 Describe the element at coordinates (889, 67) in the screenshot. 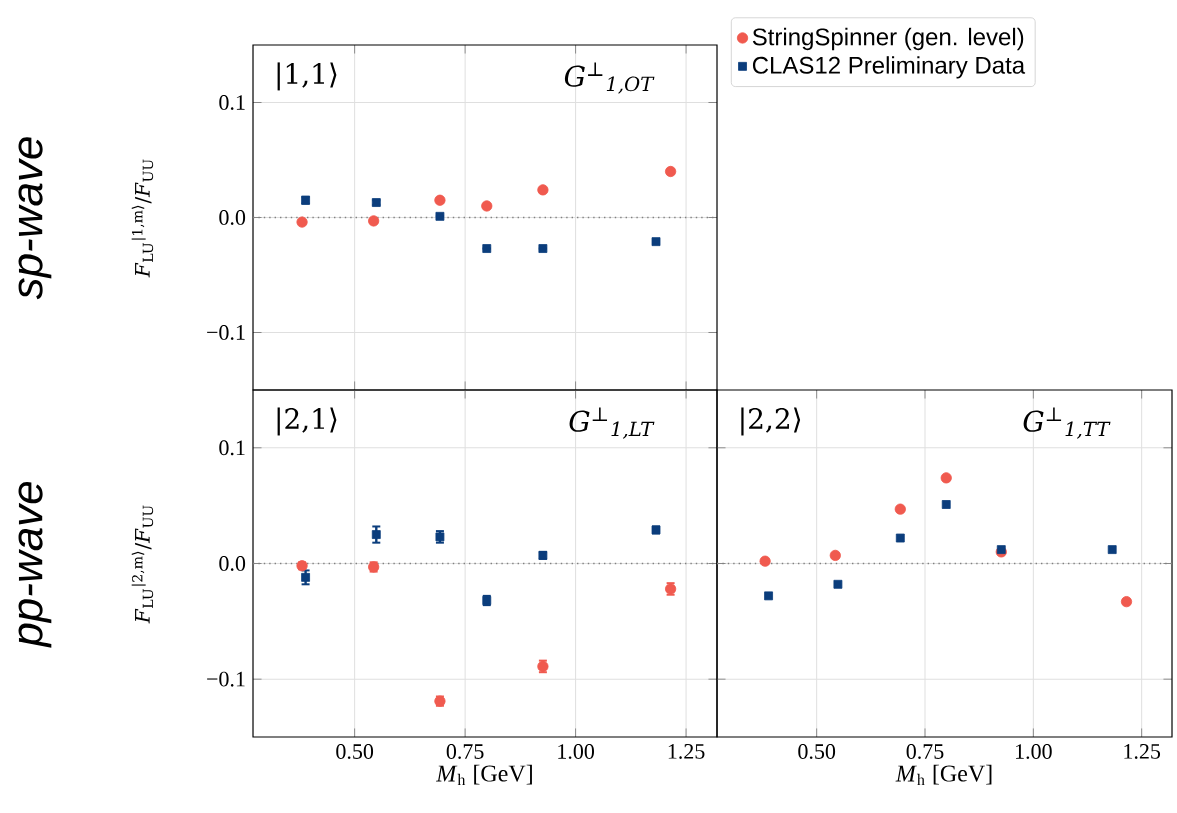

I see `legend-label: CLAS12 Preliminary Data` at that location.